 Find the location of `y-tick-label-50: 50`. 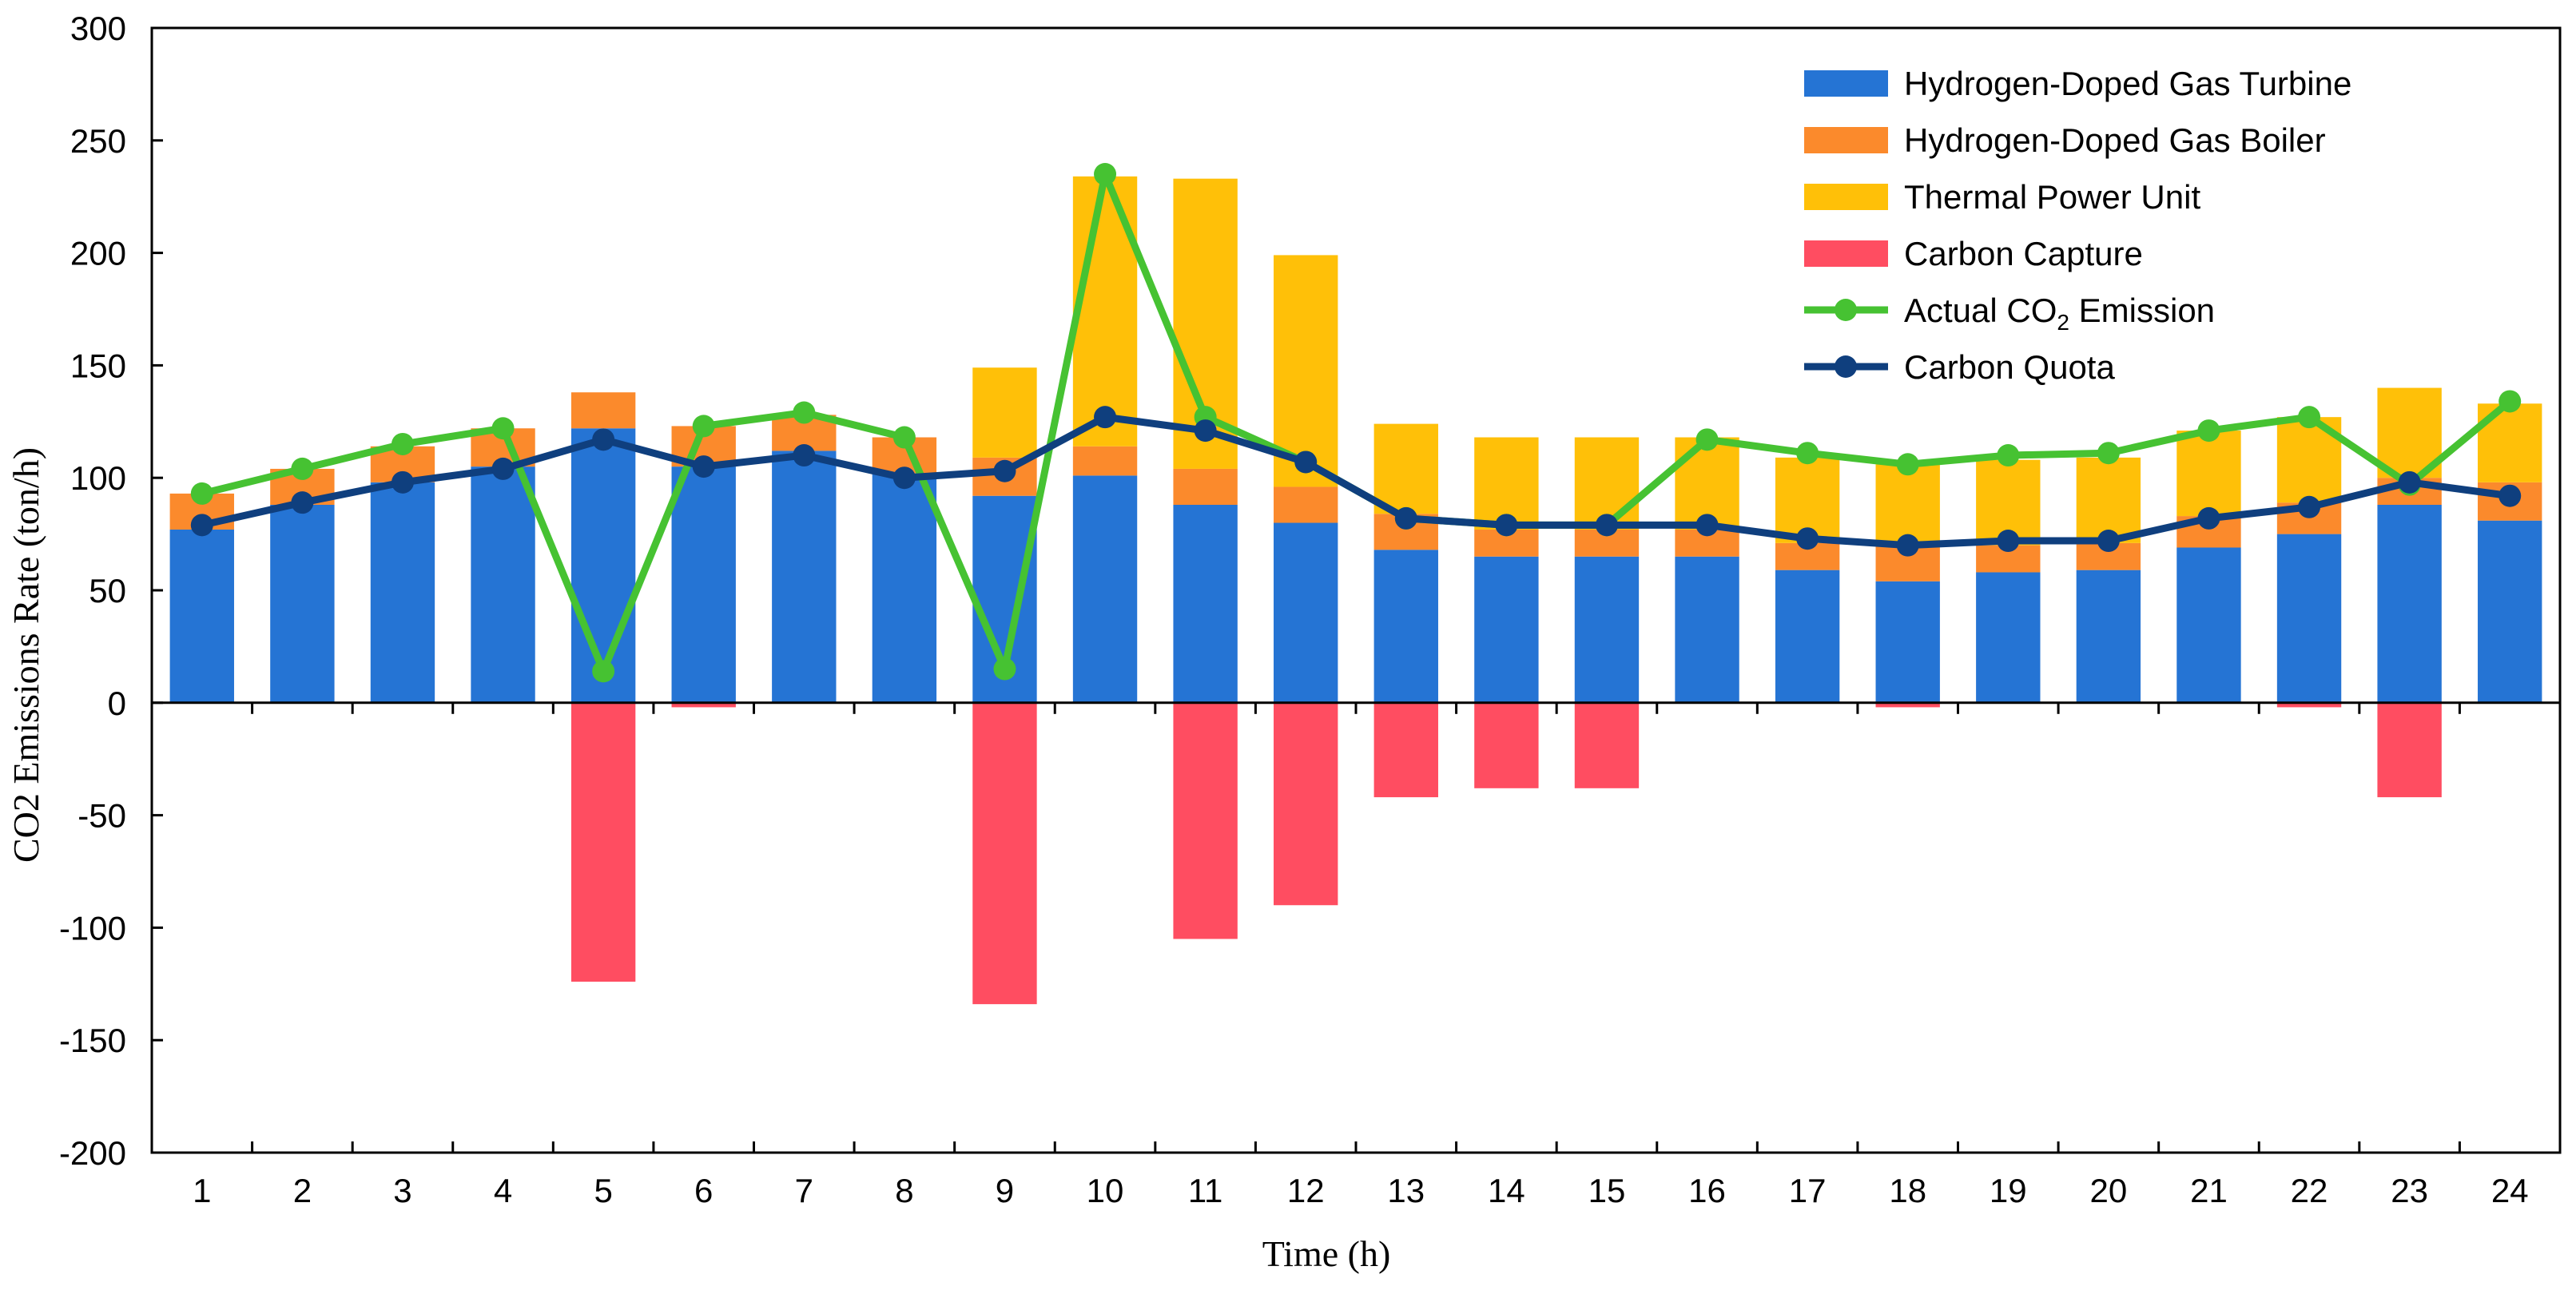

y-tick-label-50: 50 is located at coordinates (107, 590).